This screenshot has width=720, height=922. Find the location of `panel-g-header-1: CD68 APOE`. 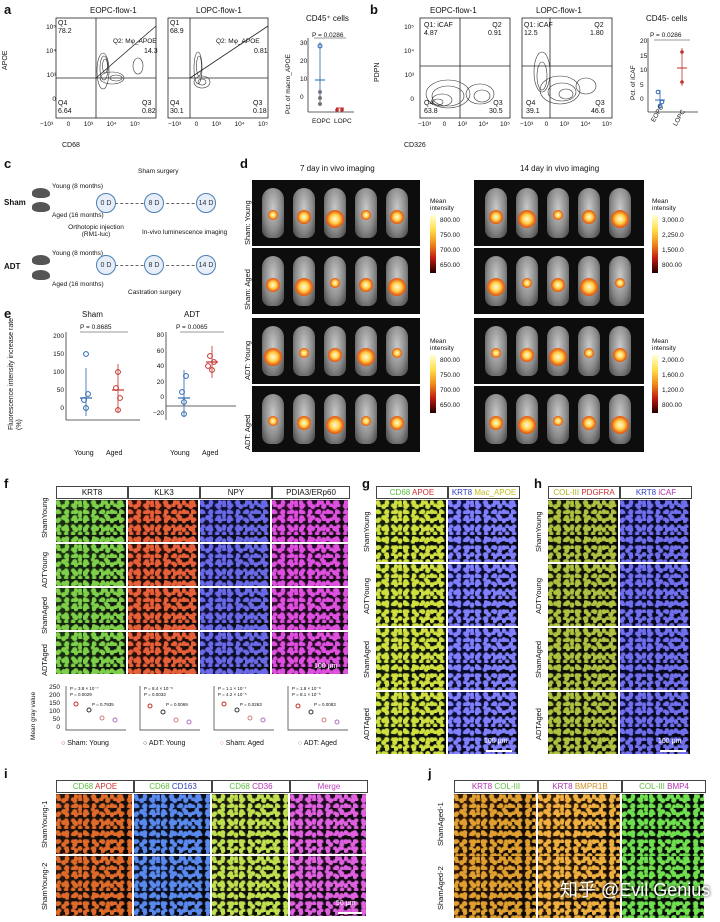

panel-g-header-1: CD68 APOE is located at coordinates (412, 492).